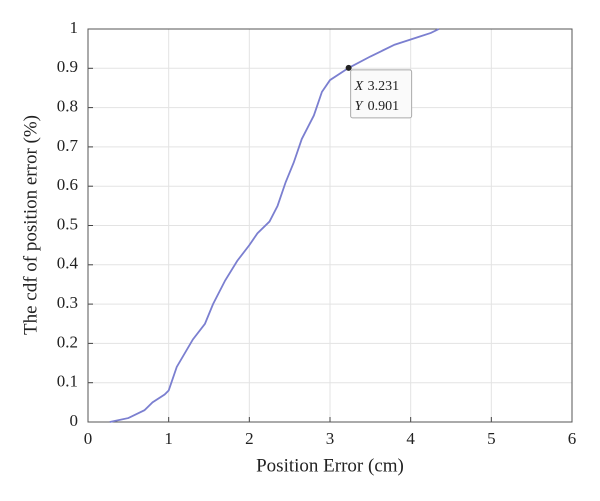 This screenshot has height=501, width=600. What do you see at coordinates (74, 420) in the screenshot?
I see `y-tick-label: 0` at bounding box center [74, 420].